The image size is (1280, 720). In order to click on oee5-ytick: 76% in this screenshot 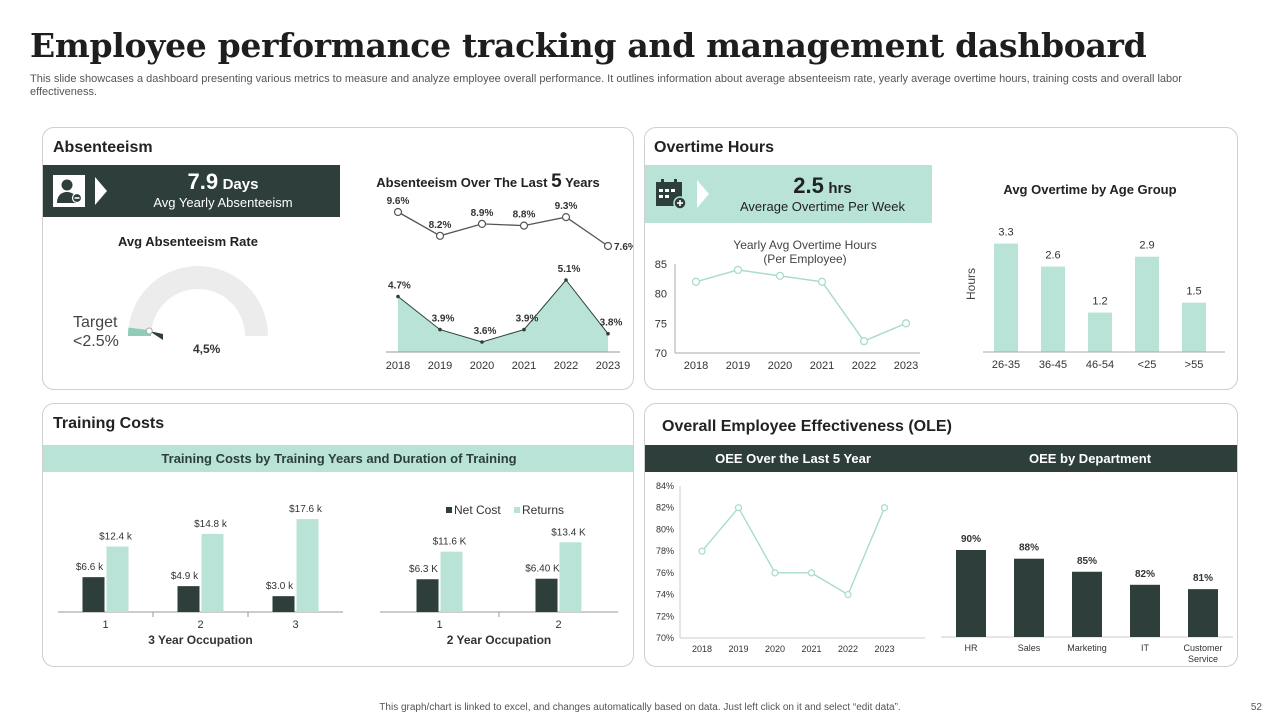, I will do `click(665, 573)`.